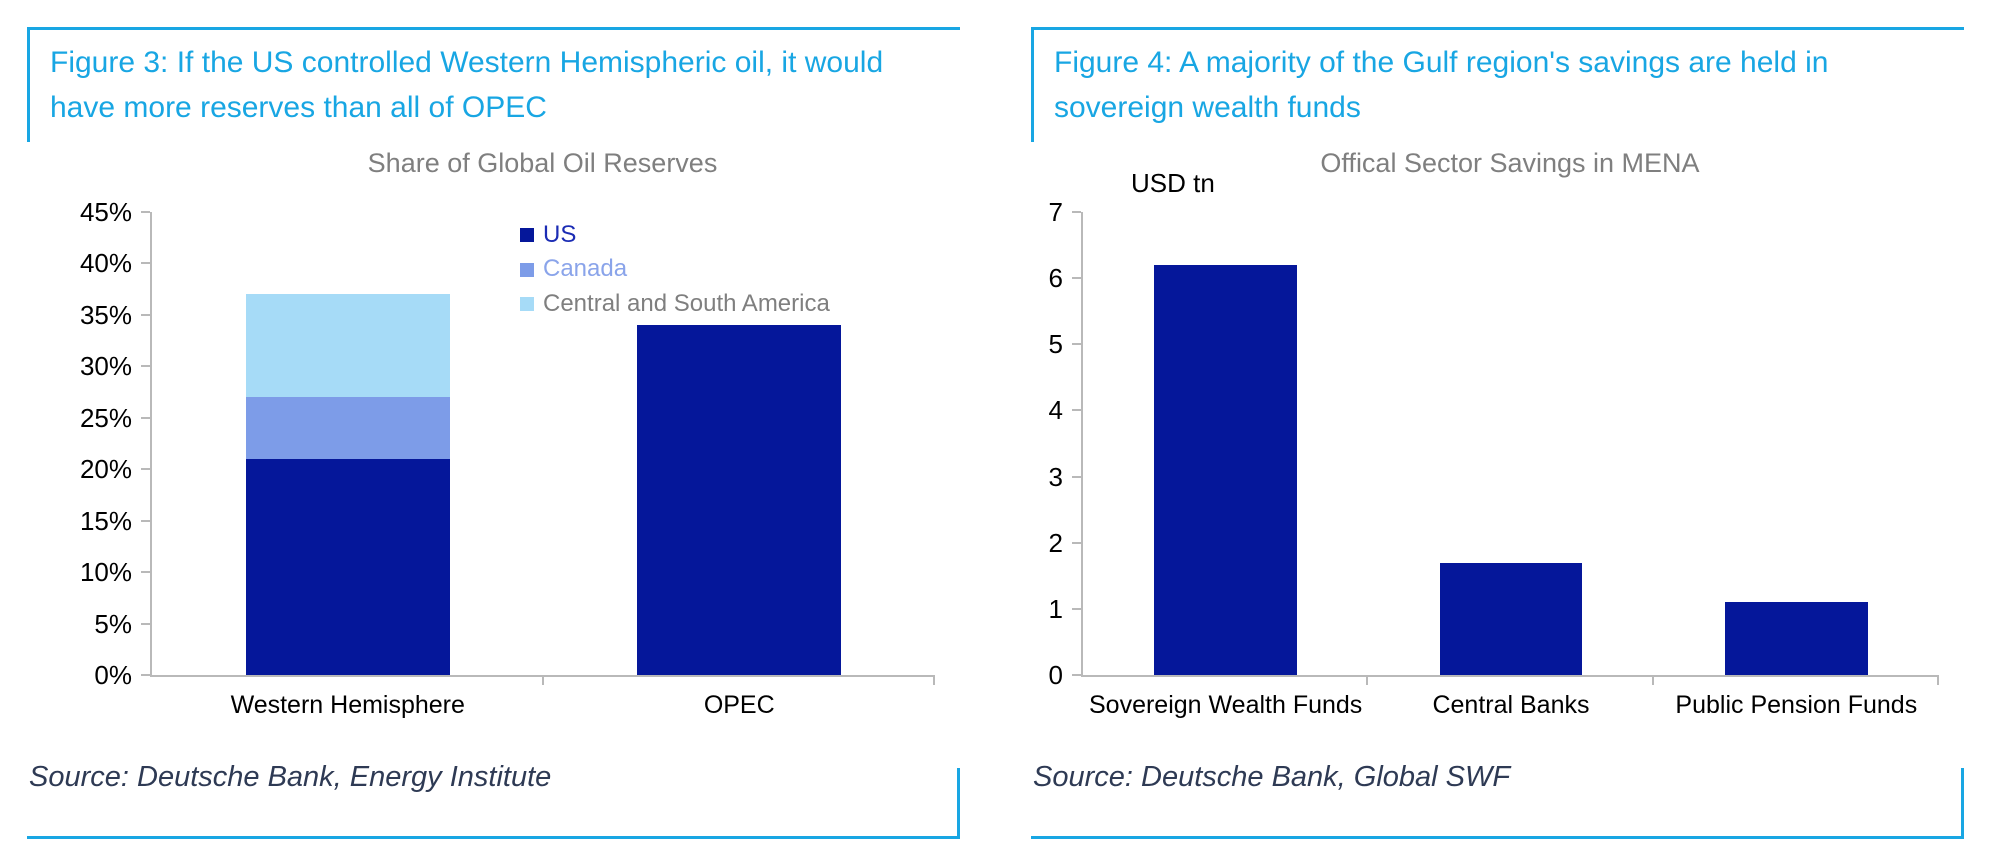 This screenshot has width=1991, height=852. What do you see at coordinates (105, 212) in the screenshot?
I see `y-tick-label: 45%` at bounding box center [105, 212].